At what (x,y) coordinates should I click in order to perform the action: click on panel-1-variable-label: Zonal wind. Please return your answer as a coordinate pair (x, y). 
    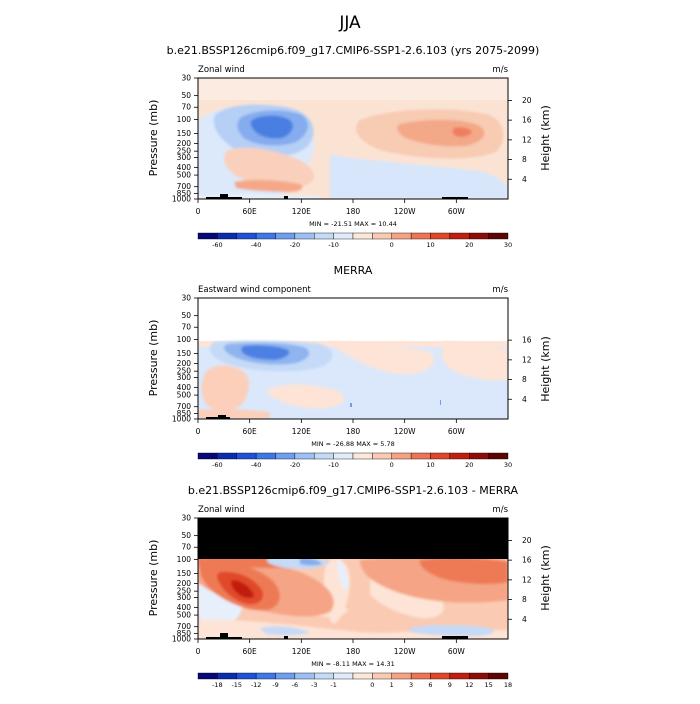
    Looking at the image, I should click on (221, 70).